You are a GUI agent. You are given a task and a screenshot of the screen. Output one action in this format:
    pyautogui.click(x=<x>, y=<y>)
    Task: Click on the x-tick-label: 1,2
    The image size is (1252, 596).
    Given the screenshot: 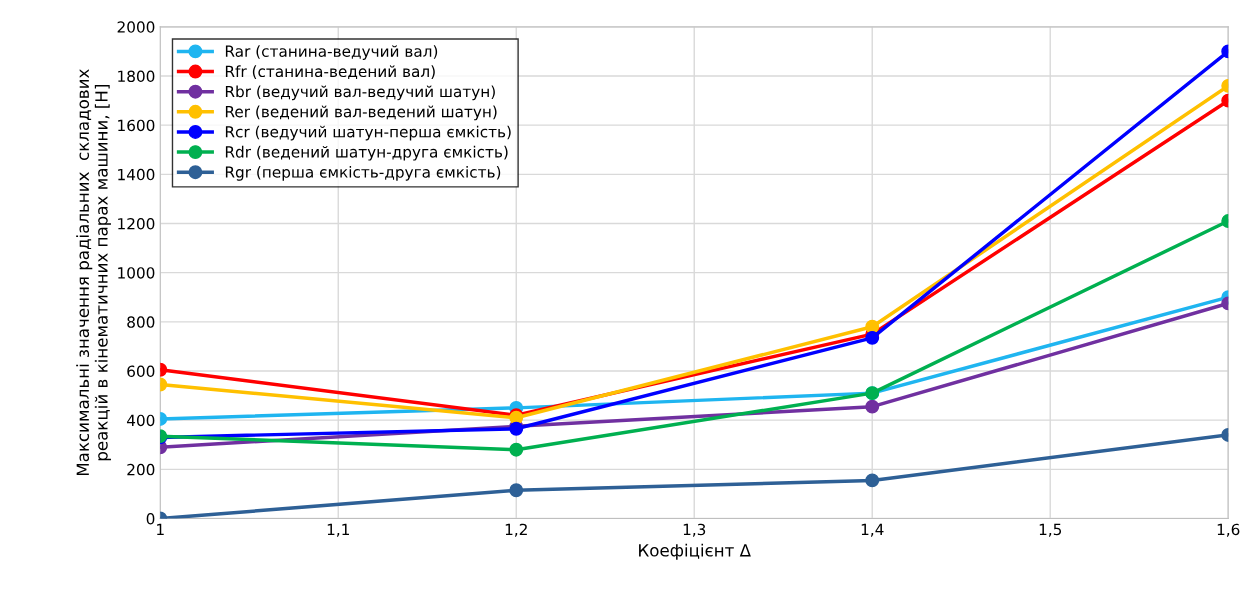 What is the action you would take?
    pyautogui.click(x=516, y=530)
    